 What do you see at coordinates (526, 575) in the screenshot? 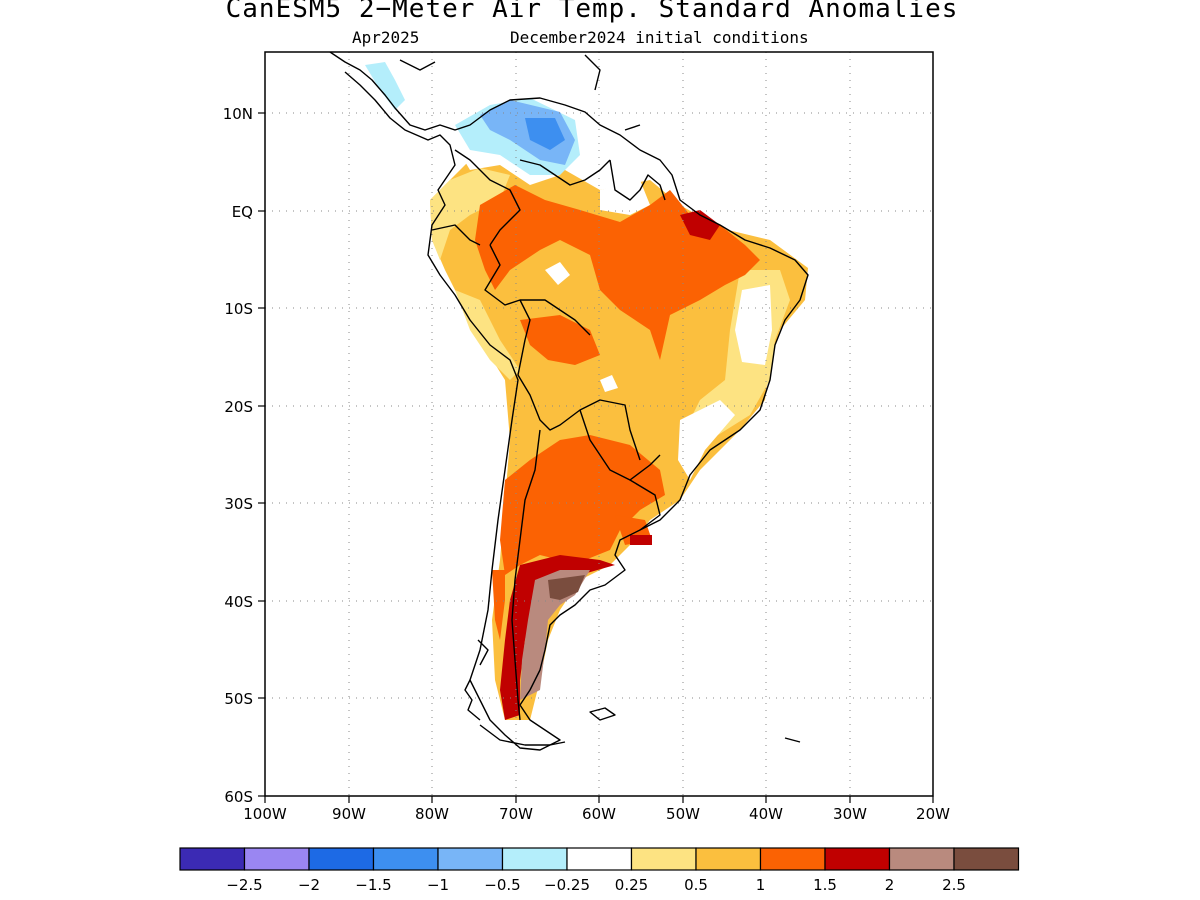
I see `border-argentina-chile` at bounding box center [526, 575].